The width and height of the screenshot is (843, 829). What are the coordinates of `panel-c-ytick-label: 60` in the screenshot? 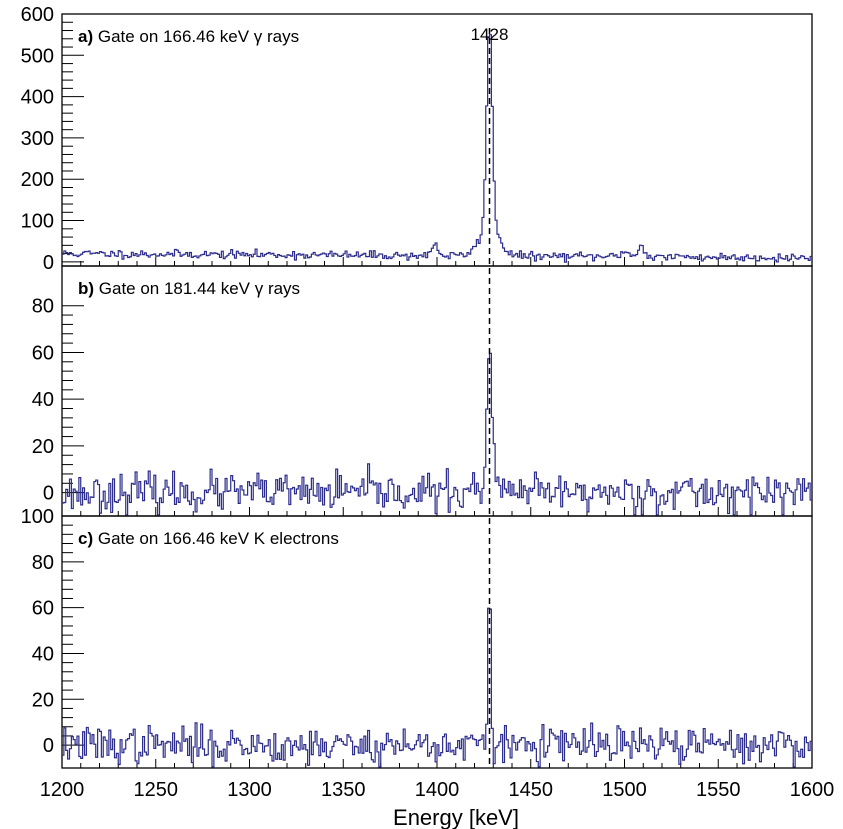 It's located at (43, 609).